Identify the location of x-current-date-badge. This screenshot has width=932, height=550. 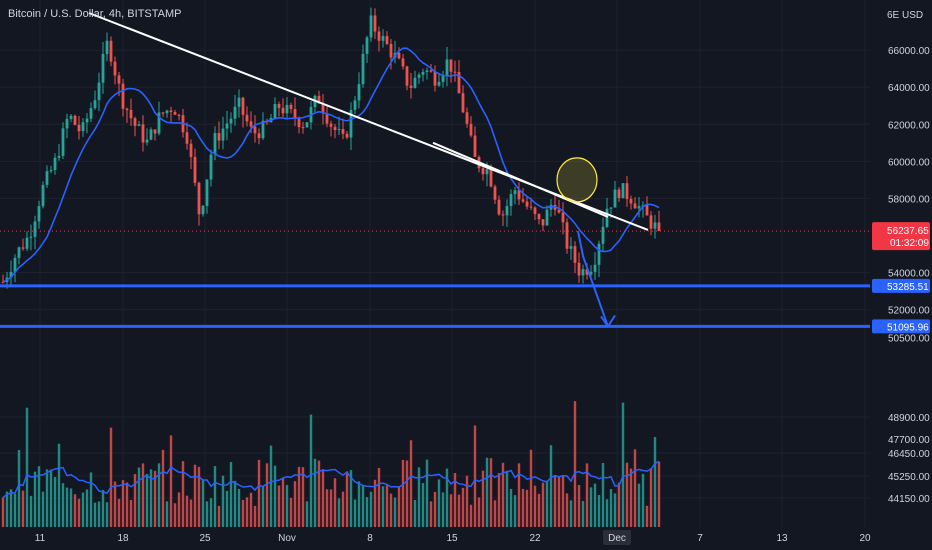
(617, 537).